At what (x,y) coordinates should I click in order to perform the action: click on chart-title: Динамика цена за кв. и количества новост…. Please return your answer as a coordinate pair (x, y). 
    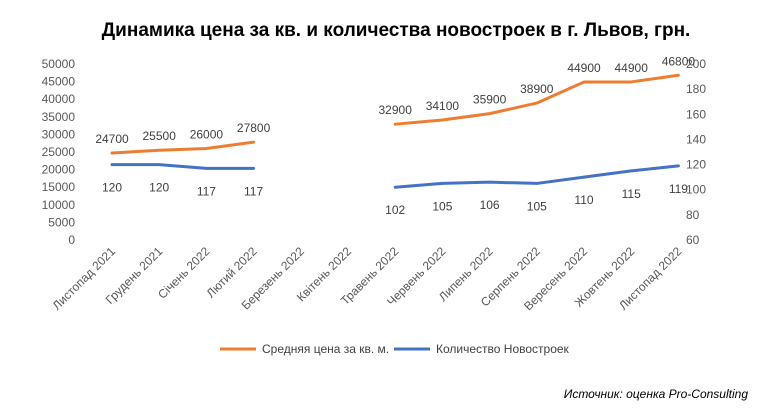
    Looking at the image, I should click on (396, 30).